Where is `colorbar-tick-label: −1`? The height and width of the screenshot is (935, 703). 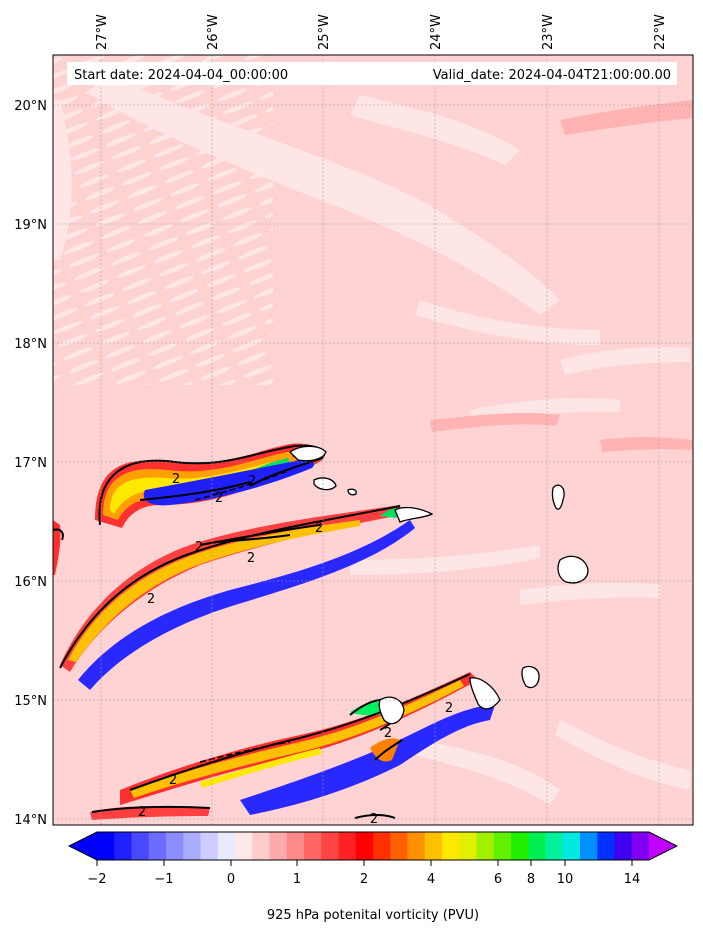
colorbar-tick-label: −1 is located at coordinates (163, 879).